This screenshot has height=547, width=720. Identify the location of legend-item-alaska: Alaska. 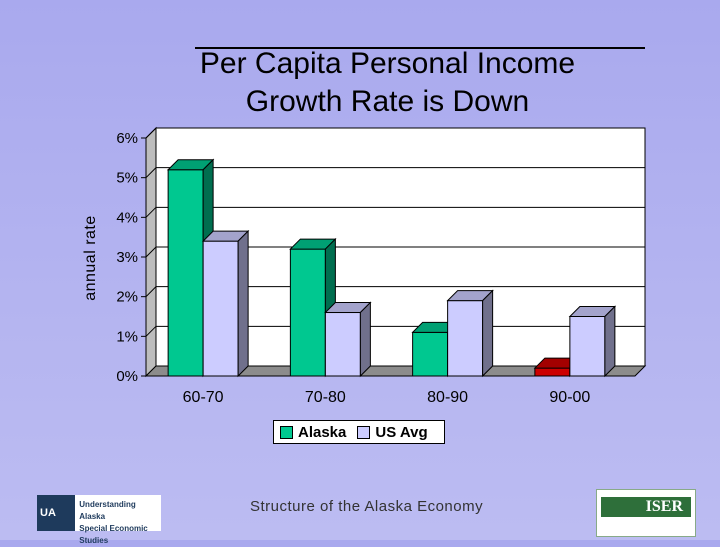
(313, 432).